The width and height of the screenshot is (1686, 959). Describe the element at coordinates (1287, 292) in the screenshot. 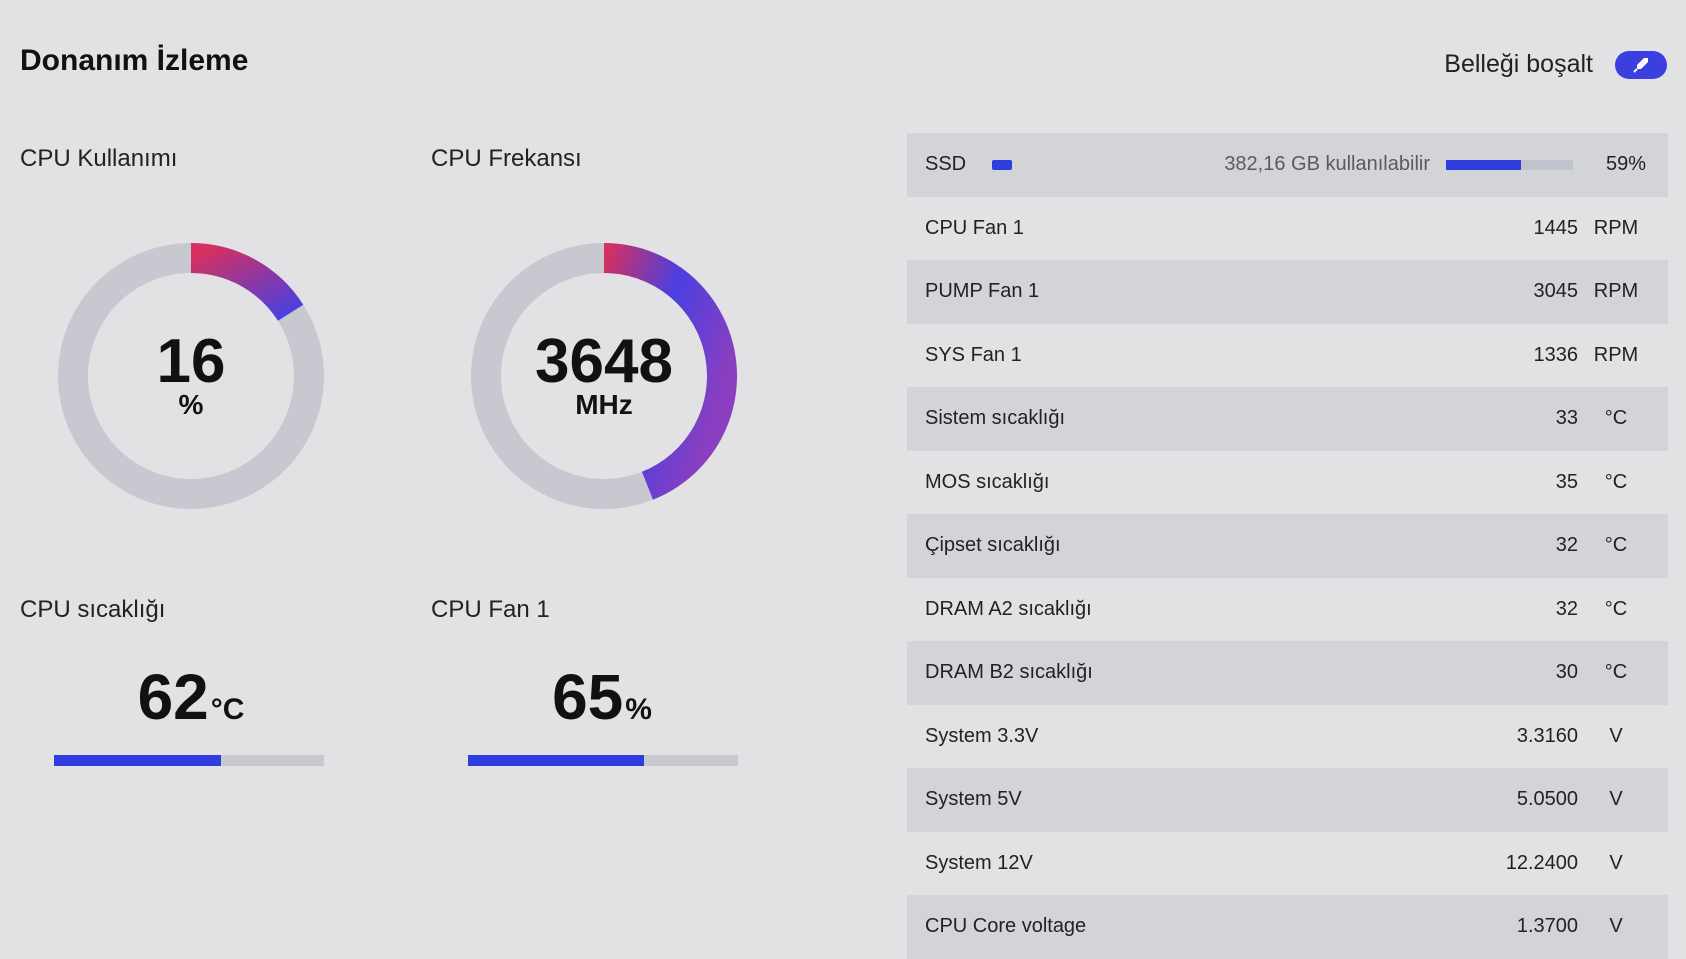

I see `sensor-row: PUMP Fan 1 3045 RPM` at that location.